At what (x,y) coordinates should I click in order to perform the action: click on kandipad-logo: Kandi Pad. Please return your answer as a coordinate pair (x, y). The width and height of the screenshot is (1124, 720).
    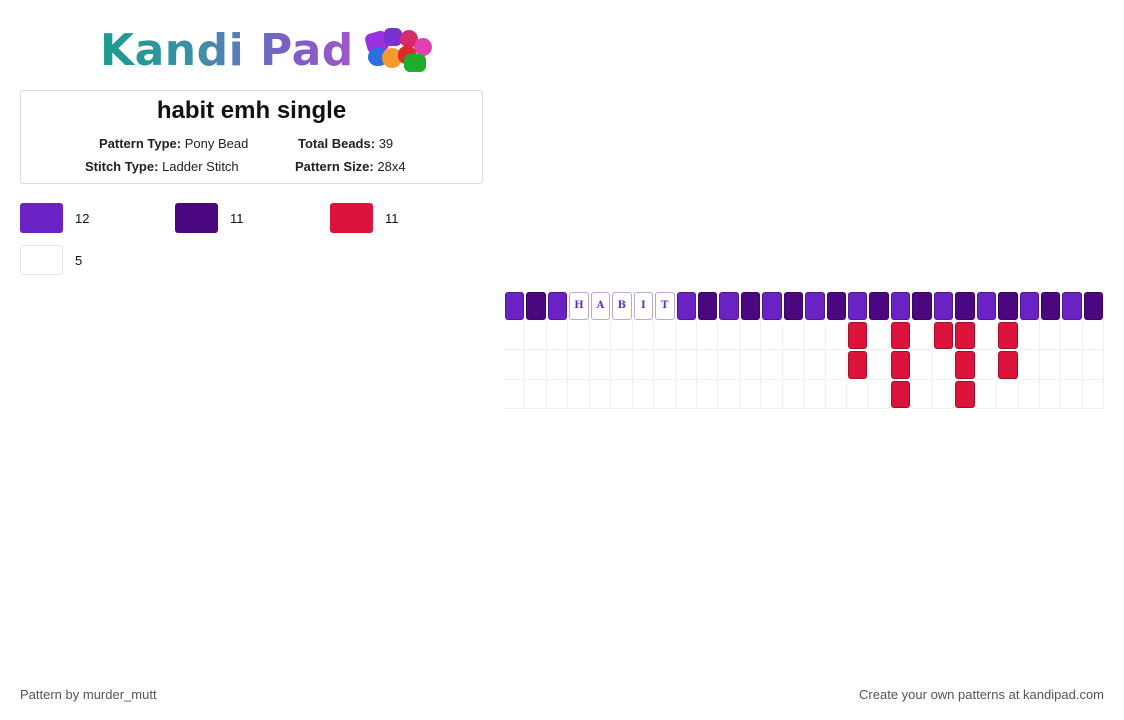
    Looking at the image, I should click on (270, 50).